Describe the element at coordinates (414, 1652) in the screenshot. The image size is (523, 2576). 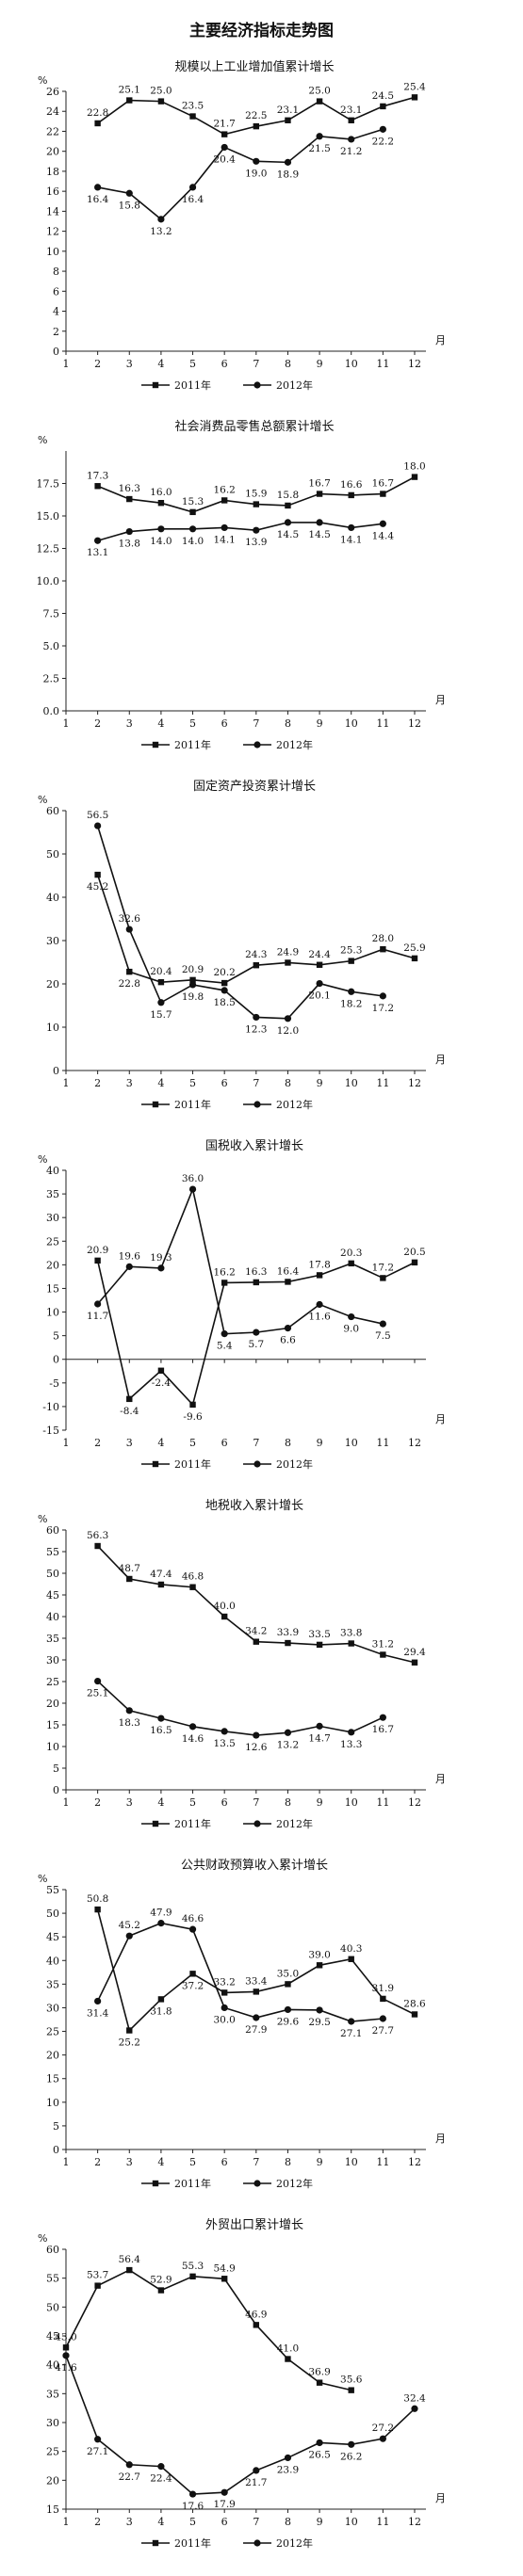
I see `data-label-2011: 29.4` at that location.